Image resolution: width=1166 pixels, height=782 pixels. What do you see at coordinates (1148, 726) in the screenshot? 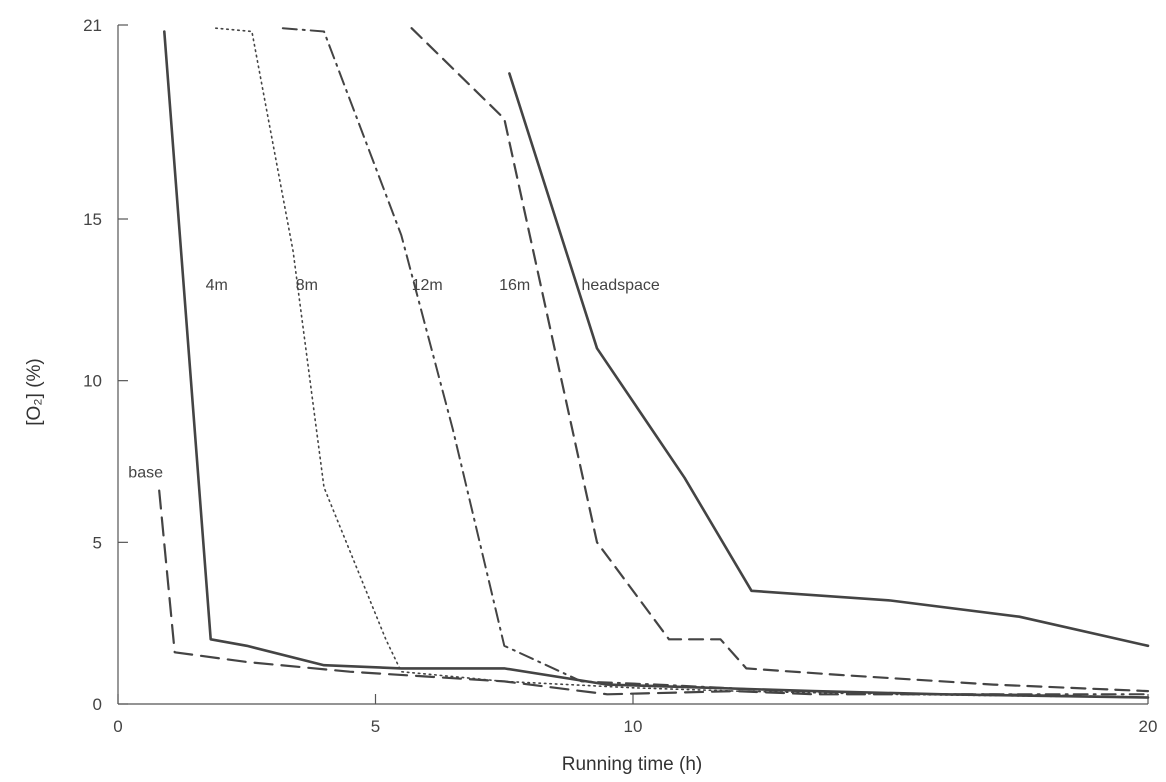
I see `x-tick-label: 20` at bounding box center [1148, 726].